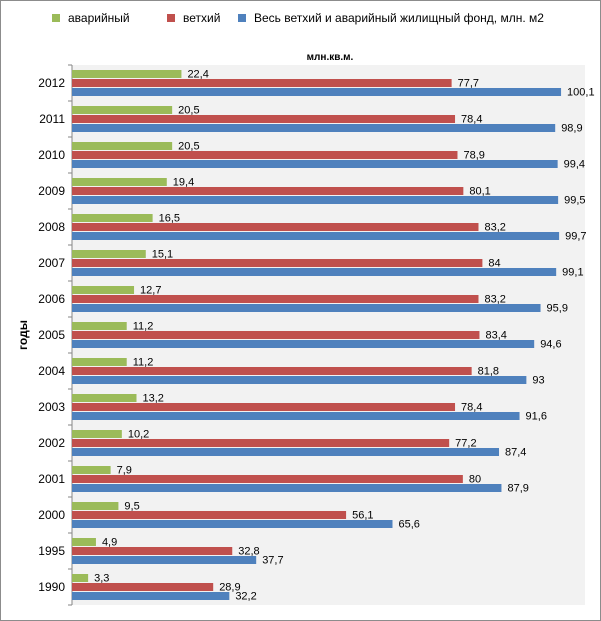  Describe the element at coordinates (538, 381) in the screenshot. I see `data-label: 93` at that location.